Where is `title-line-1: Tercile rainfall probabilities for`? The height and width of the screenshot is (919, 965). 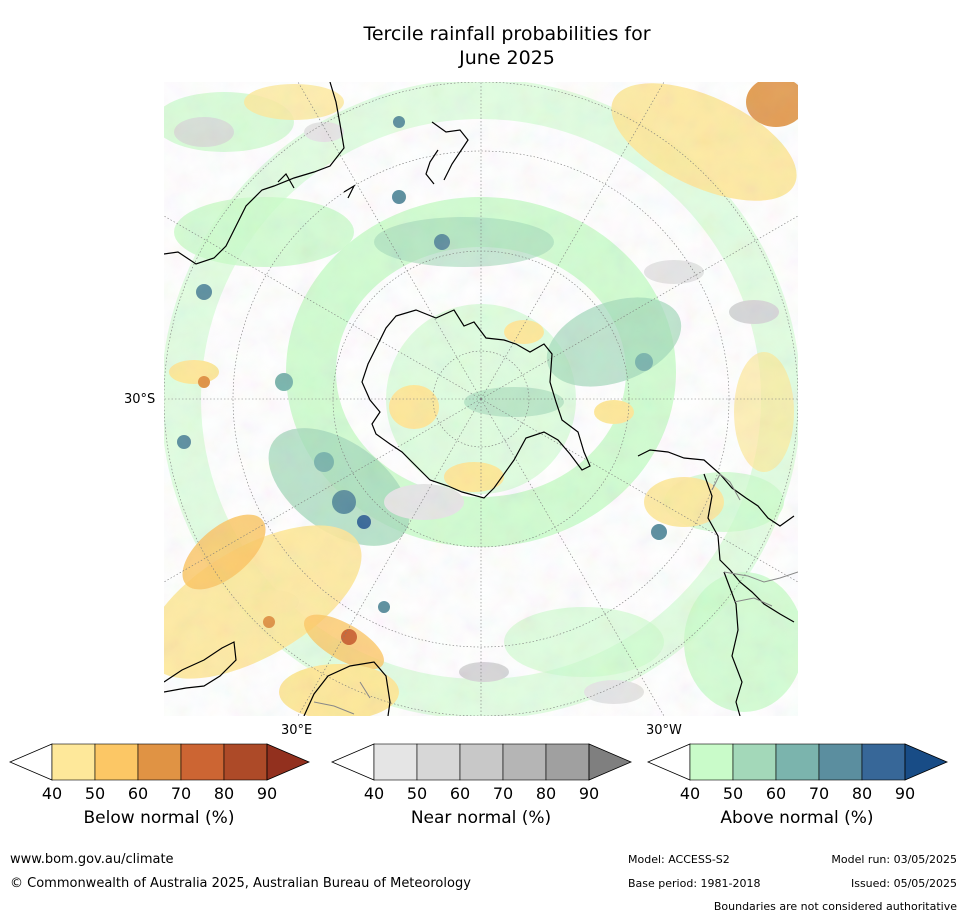
title-line-1: Tercile rainfall probabilities for is located at coordinates (507, 34).